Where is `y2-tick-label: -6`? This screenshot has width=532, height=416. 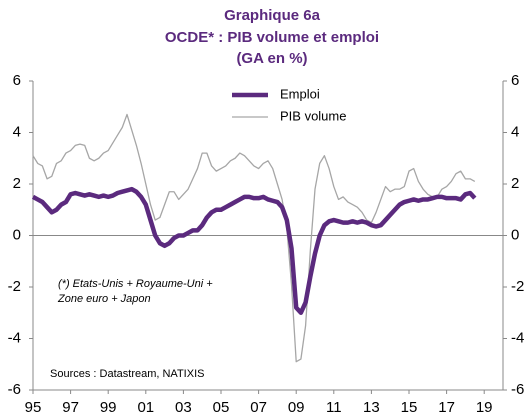
y2-tick-label: -6 is located at coordinates (517, 389).